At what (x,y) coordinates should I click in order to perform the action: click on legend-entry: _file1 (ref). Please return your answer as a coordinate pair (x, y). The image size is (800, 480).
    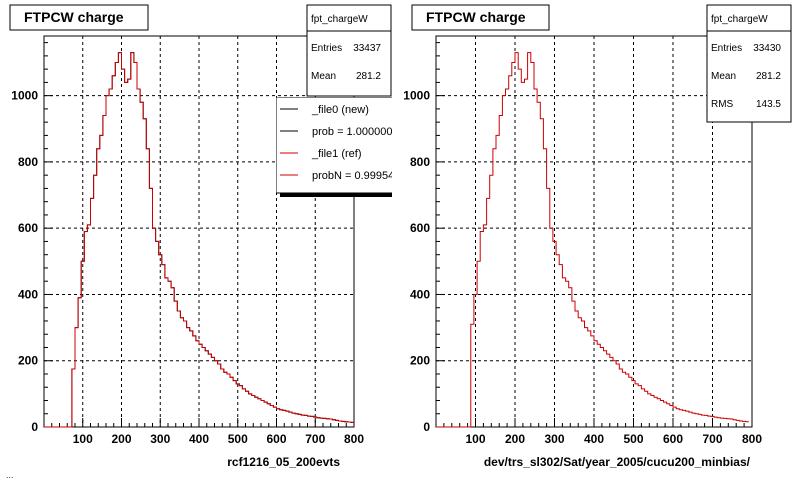
    Looking at the image, I should click on (336, 154).